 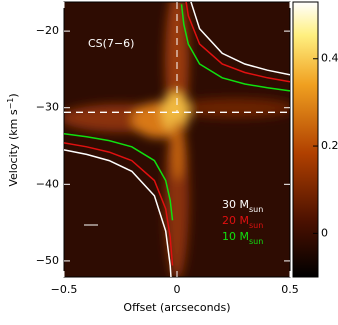 I want to click on colorbar-tick-label: 0.2, so click(x=329, y=145).